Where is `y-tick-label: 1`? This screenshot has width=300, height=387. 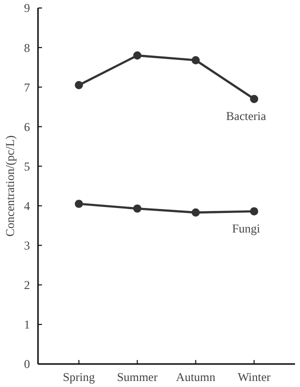
y-tick-label: 1 is located at coordinates (27, 325).